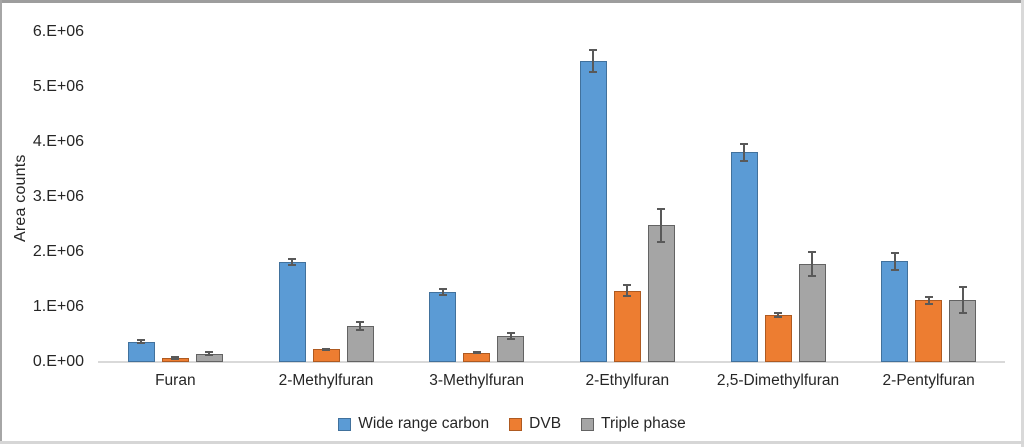 The image size is (1024, 447). Describe the element at coordinates (175, 380) in the screenshot. I see `category-label: Furan` at that location.